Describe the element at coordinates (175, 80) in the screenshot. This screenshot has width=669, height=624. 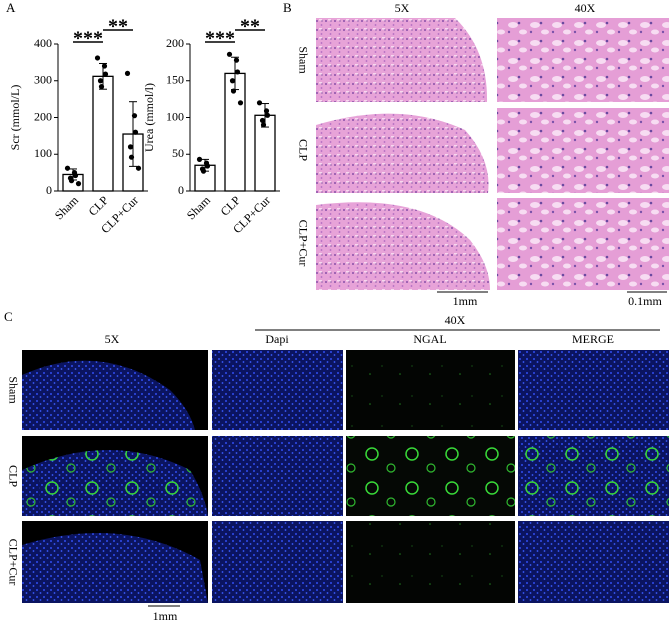
I see `y-tick-label: 150` at that location.